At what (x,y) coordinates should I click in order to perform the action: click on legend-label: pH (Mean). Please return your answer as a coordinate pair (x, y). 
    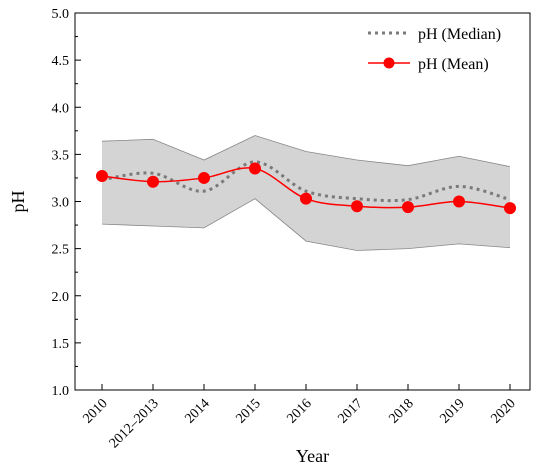
    Looking at the image, I should click on (453, 64).